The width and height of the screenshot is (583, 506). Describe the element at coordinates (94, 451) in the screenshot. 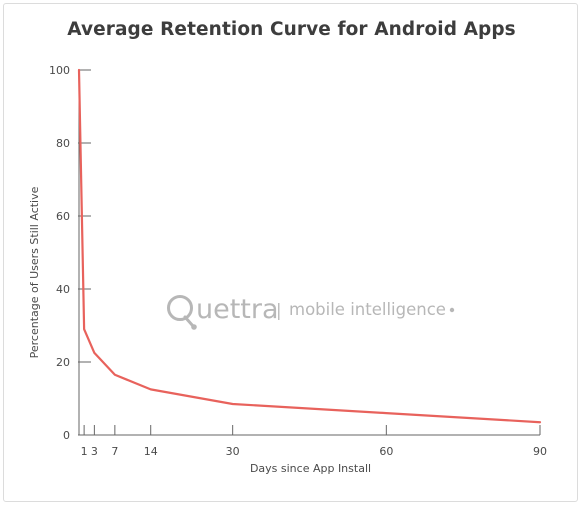

I see `x-tick-label: 3` at that location.